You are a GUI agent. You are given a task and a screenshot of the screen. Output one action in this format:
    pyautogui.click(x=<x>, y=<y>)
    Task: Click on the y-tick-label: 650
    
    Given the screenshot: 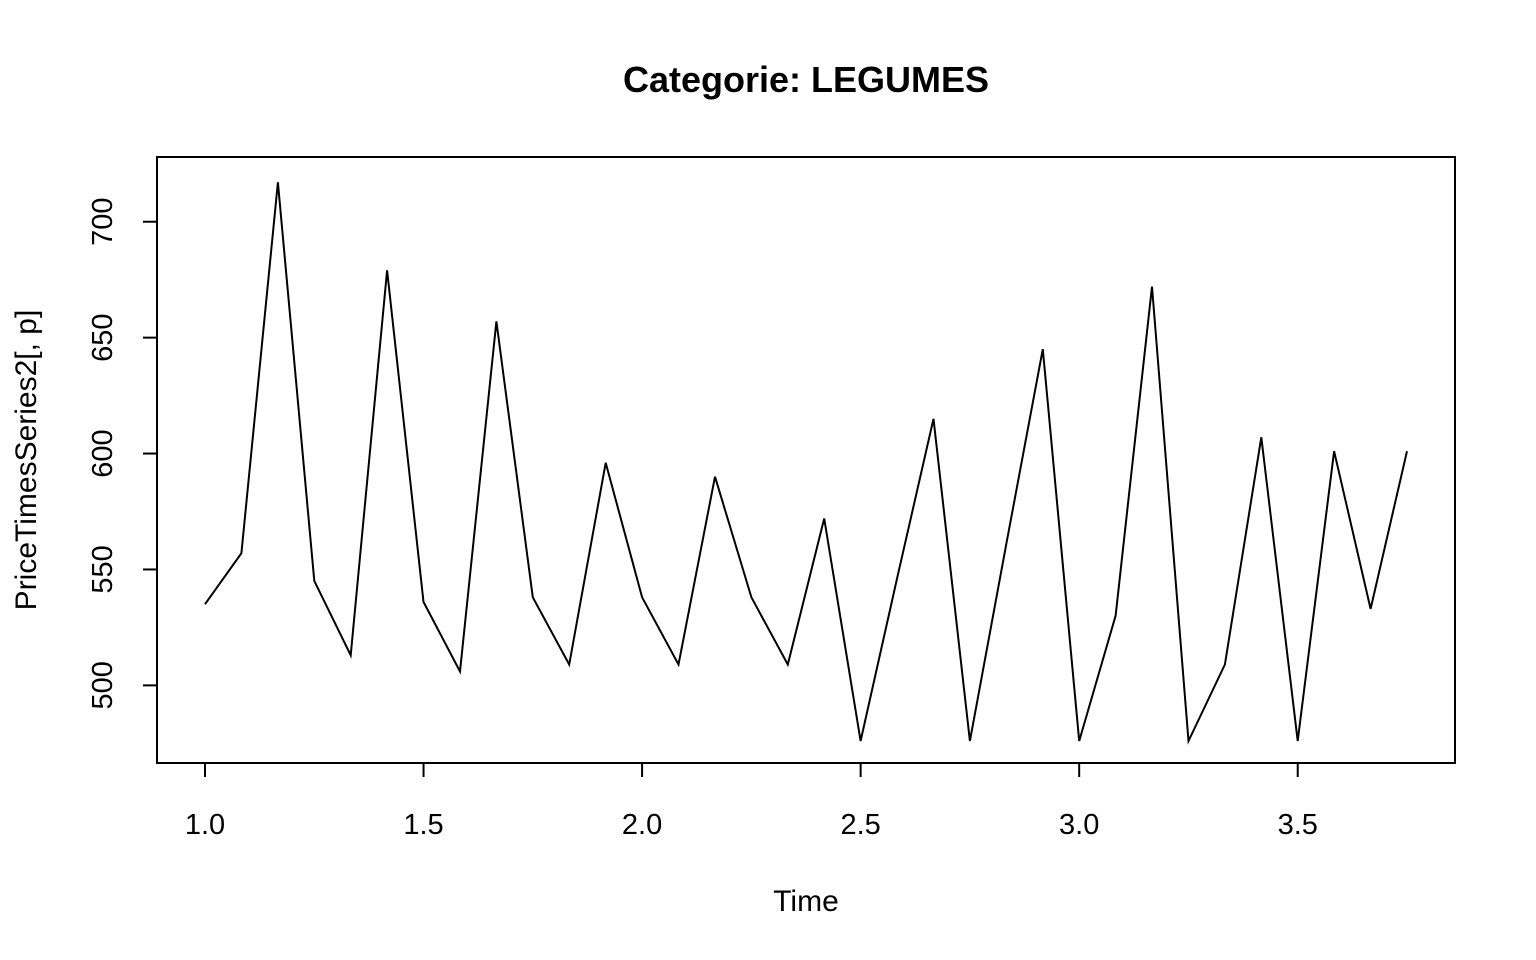 What is the action you would take?
    pyautogui.click(x=103, y=337)
    